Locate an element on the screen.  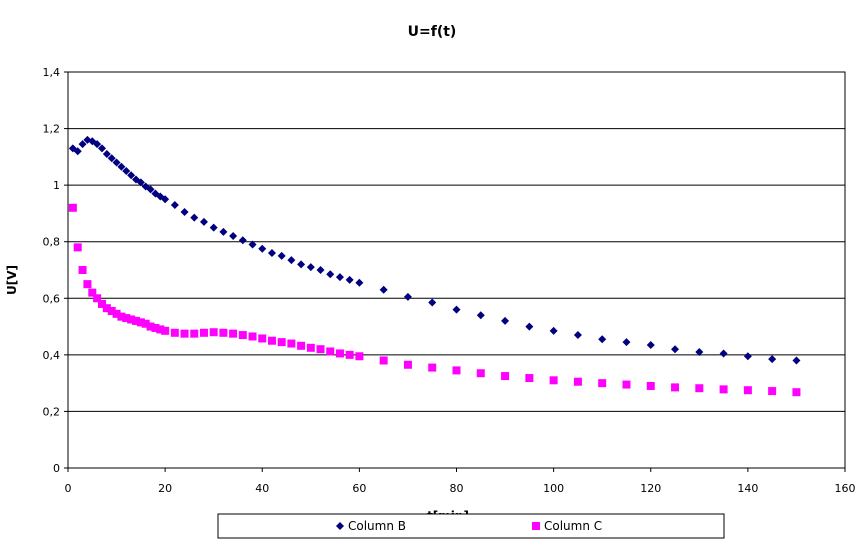
x-tick-label: 60 is located at coordinates (359, 488).